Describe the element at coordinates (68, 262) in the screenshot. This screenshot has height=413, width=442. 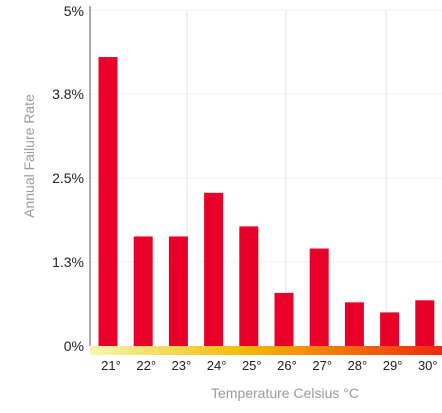
I see `y-tick-label: 1.3%` at that location.